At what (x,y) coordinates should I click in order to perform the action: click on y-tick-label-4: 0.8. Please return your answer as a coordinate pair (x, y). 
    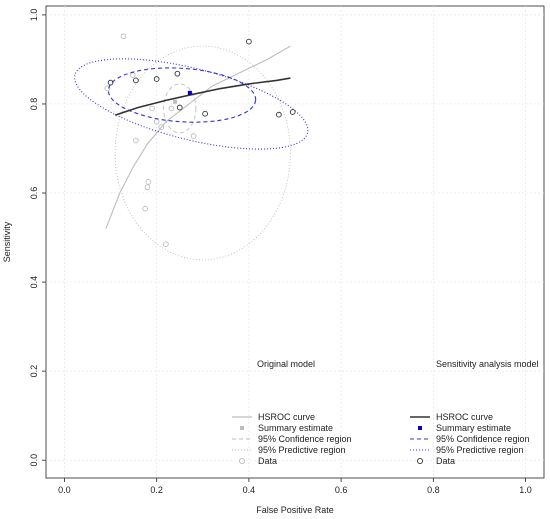
    Looking at the image, I should click on (34, 104).